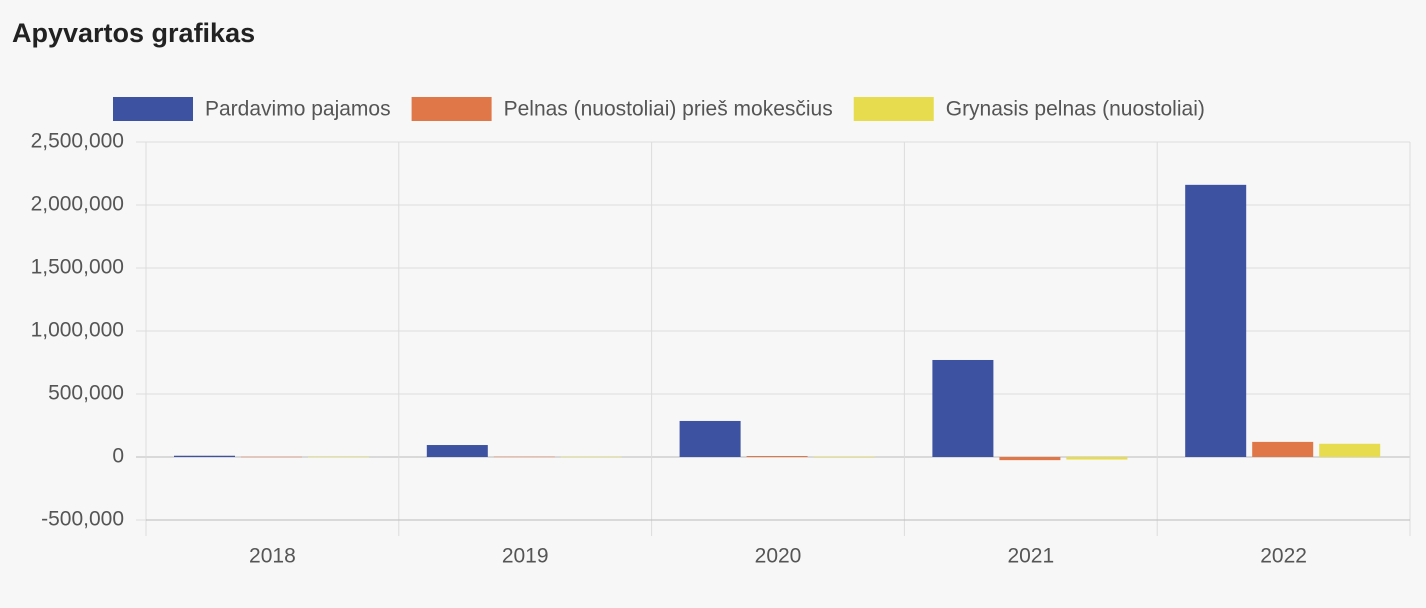 The width and height of the screenshot is (1426, 608). Describe the element at coordinates (272, 556) in the screenshot. I see `x-tick-label: 2018` at that location.